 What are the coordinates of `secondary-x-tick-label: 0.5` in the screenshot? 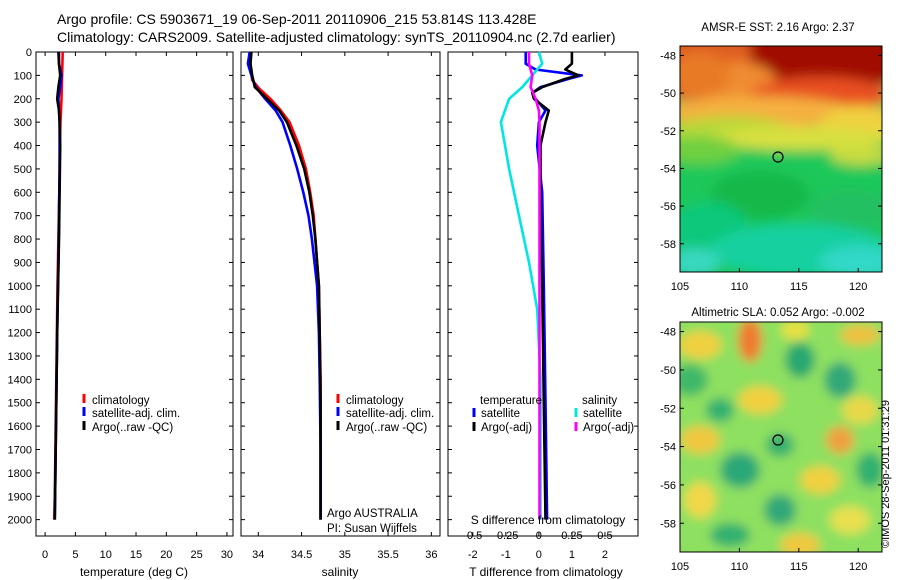 It's located at (604, 536).